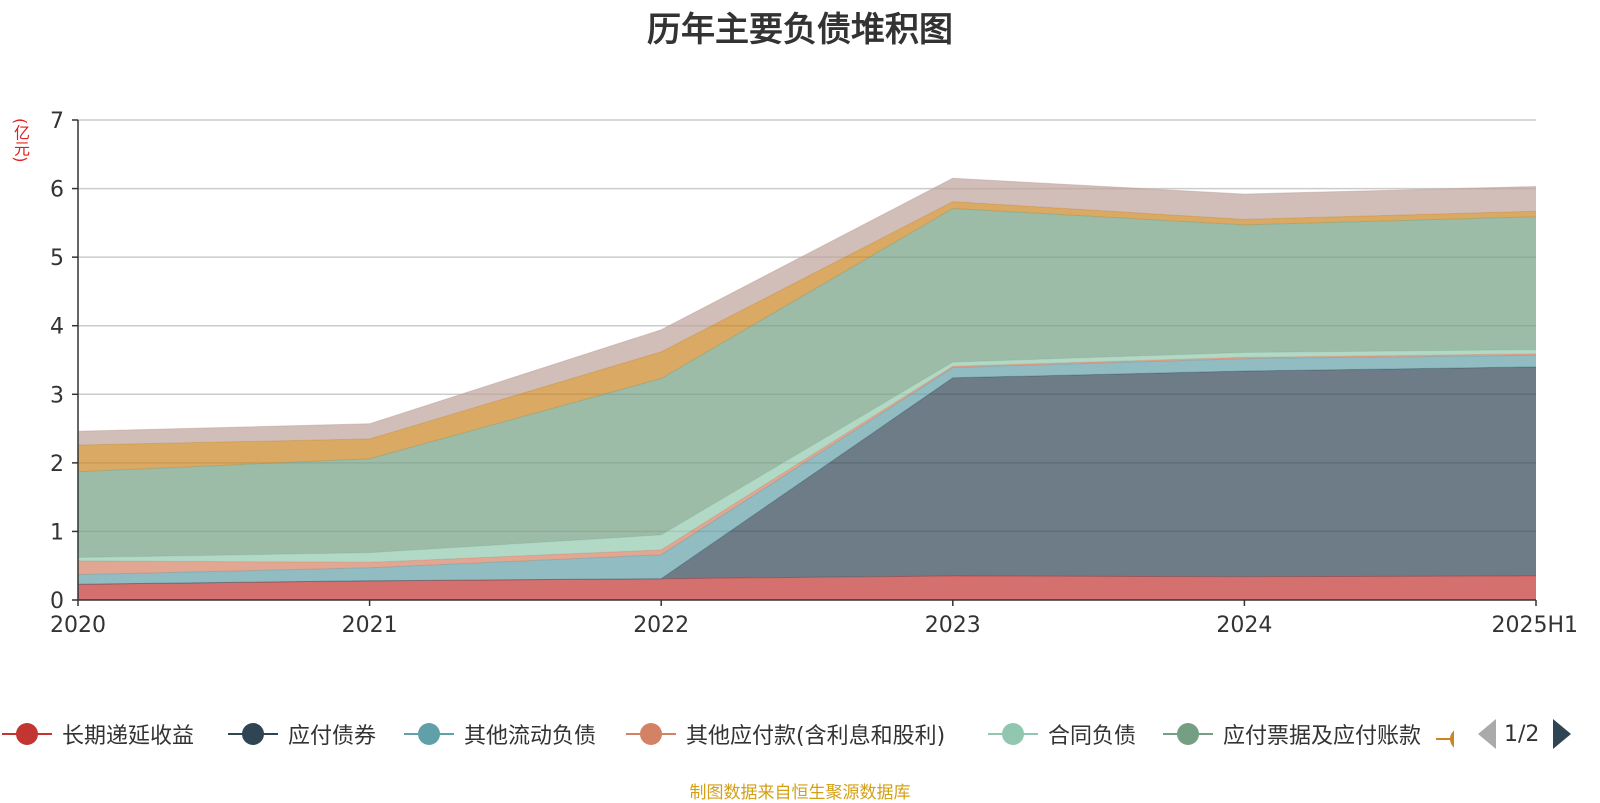 Image resolution: width=1600 pixels, height=803 pixels. Describe the element at coordinates (661, 625) in the screenshot. I see `x-tick-label: 2022` at that location.